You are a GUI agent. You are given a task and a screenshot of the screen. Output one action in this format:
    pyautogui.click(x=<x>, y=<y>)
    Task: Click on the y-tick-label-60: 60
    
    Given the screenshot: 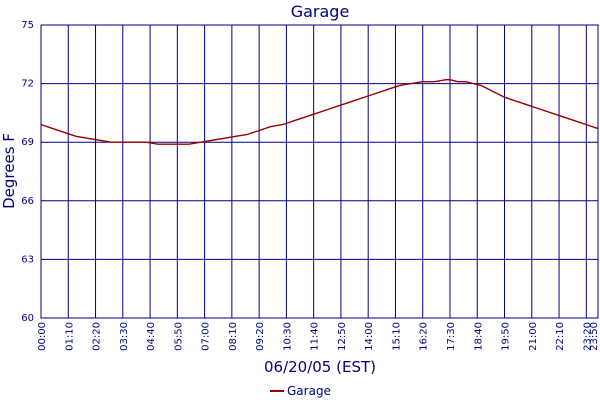 What is the action you would take?
    pyautogui.click(x=27, y=318)
    